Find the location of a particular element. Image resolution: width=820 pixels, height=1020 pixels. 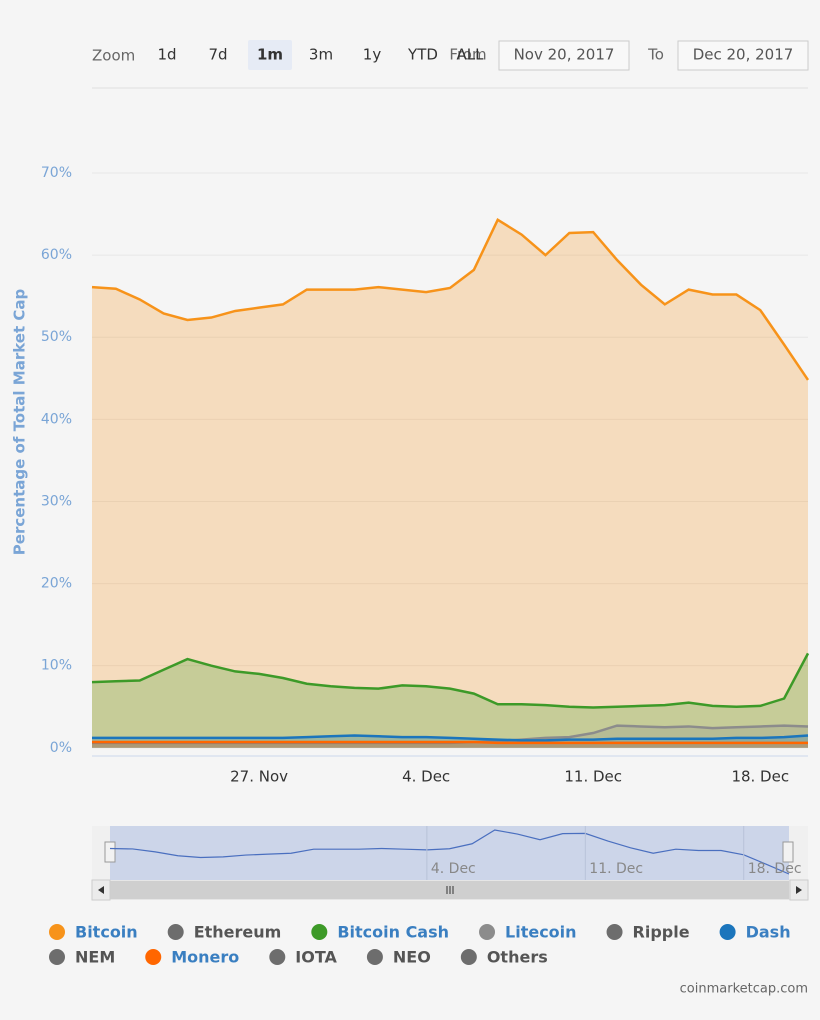

zoom-label: Zoom is located at coordinates (113, 56).